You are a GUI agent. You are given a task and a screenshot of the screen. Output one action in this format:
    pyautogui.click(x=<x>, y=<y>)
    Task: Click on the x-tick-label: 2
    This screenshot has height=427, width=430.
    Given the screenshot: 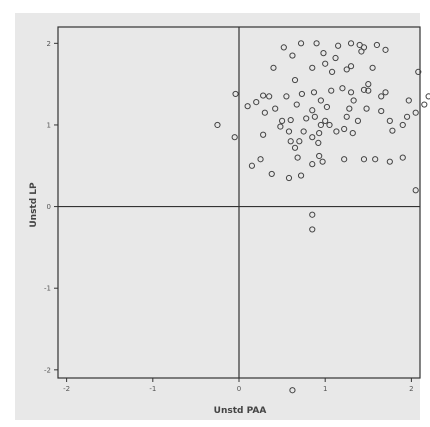 What is the action you would take?
    pyautogui.click(x=411, y=389)
    